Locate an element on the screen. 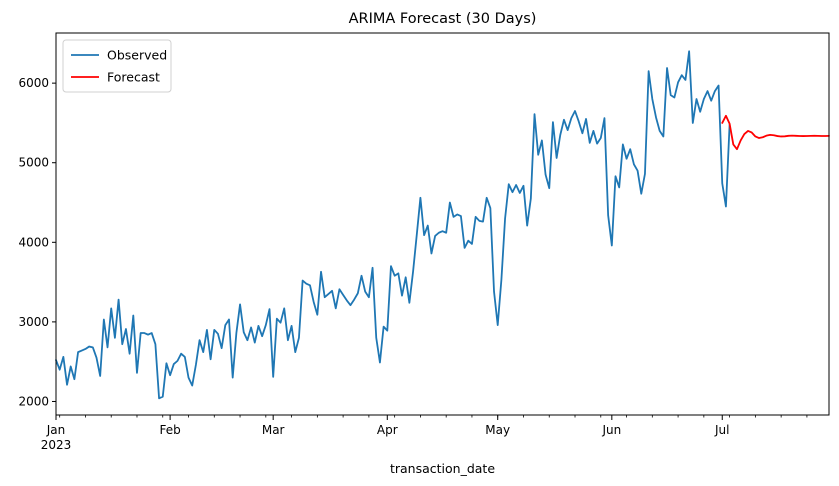 The width and height of the screenshot is (839, 486). y-tick-label: 5000 is located at coordinates (33, 163).